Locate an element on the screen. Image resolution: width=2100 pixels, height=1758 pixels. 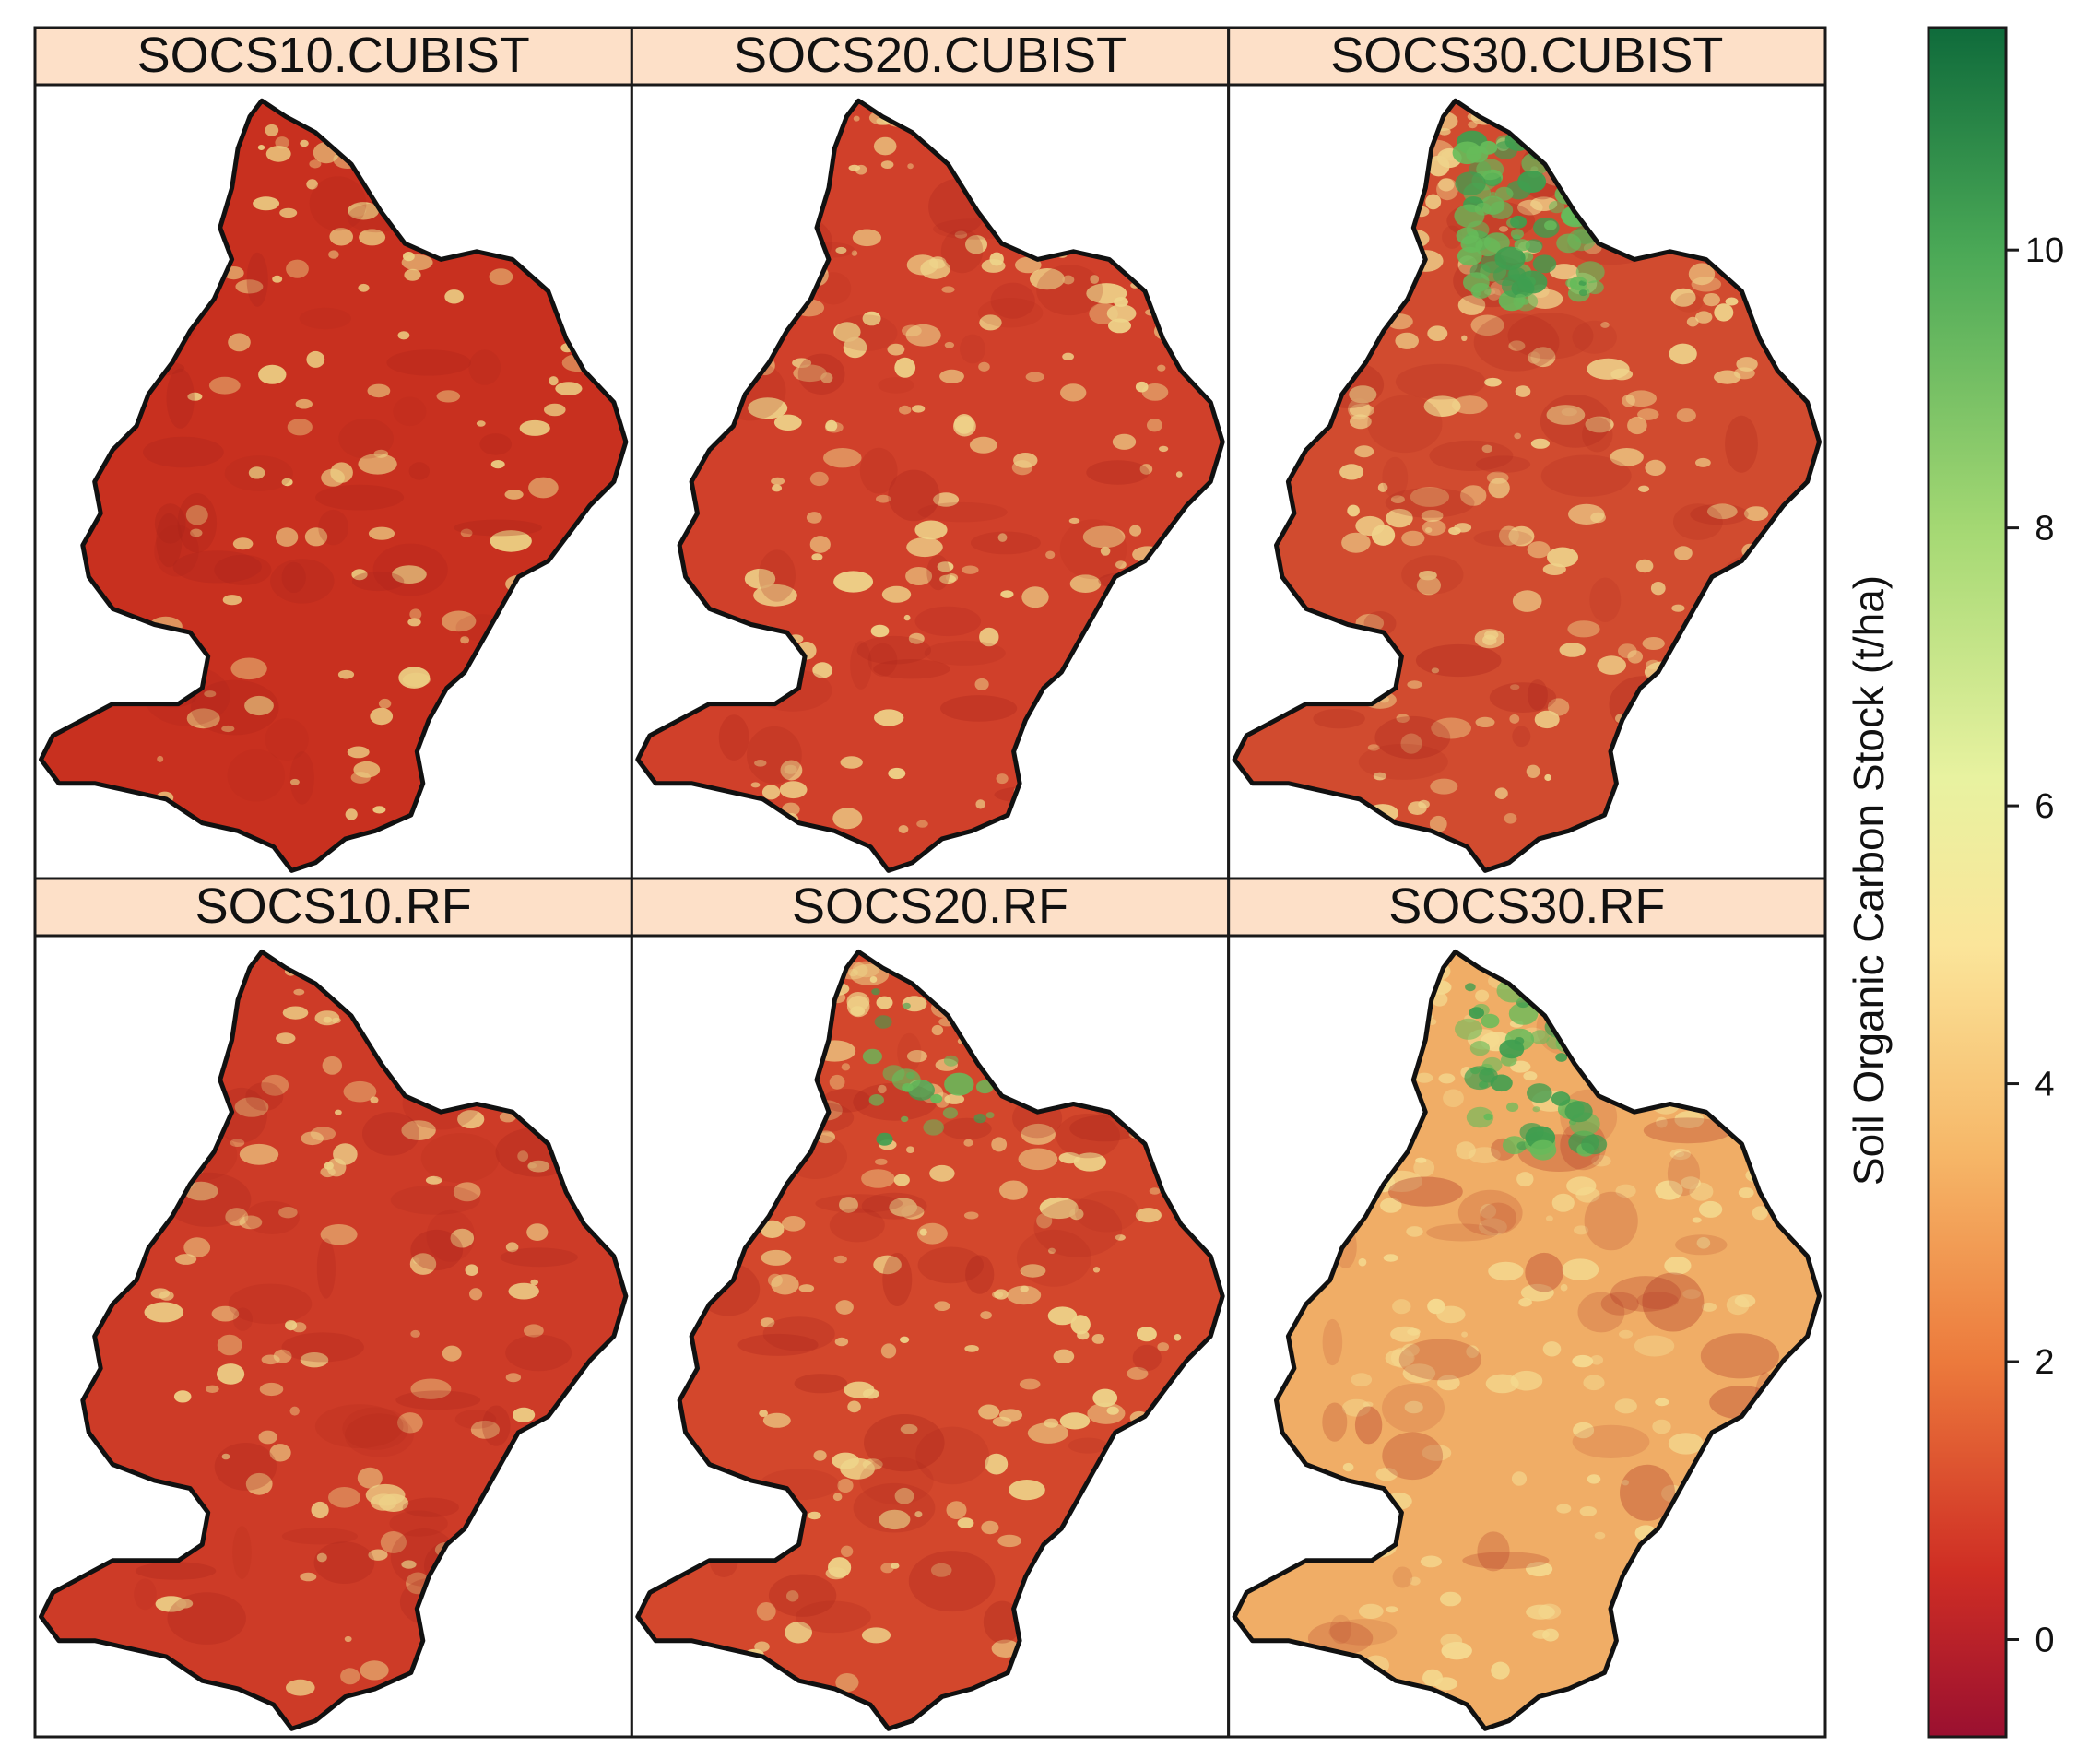
map-panel: SOCS30.RF is located at coordinates (1527, 1308).